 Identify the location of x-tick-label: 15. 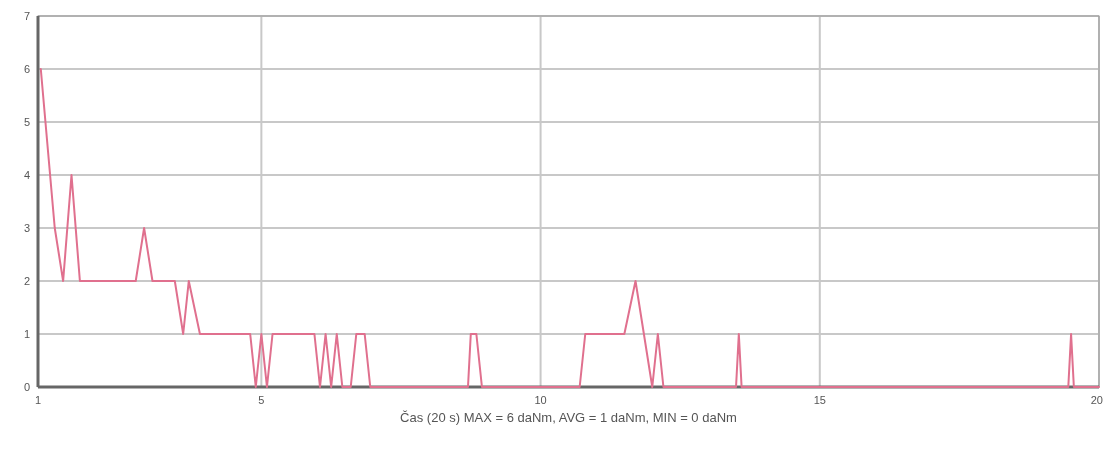
(819, 400).